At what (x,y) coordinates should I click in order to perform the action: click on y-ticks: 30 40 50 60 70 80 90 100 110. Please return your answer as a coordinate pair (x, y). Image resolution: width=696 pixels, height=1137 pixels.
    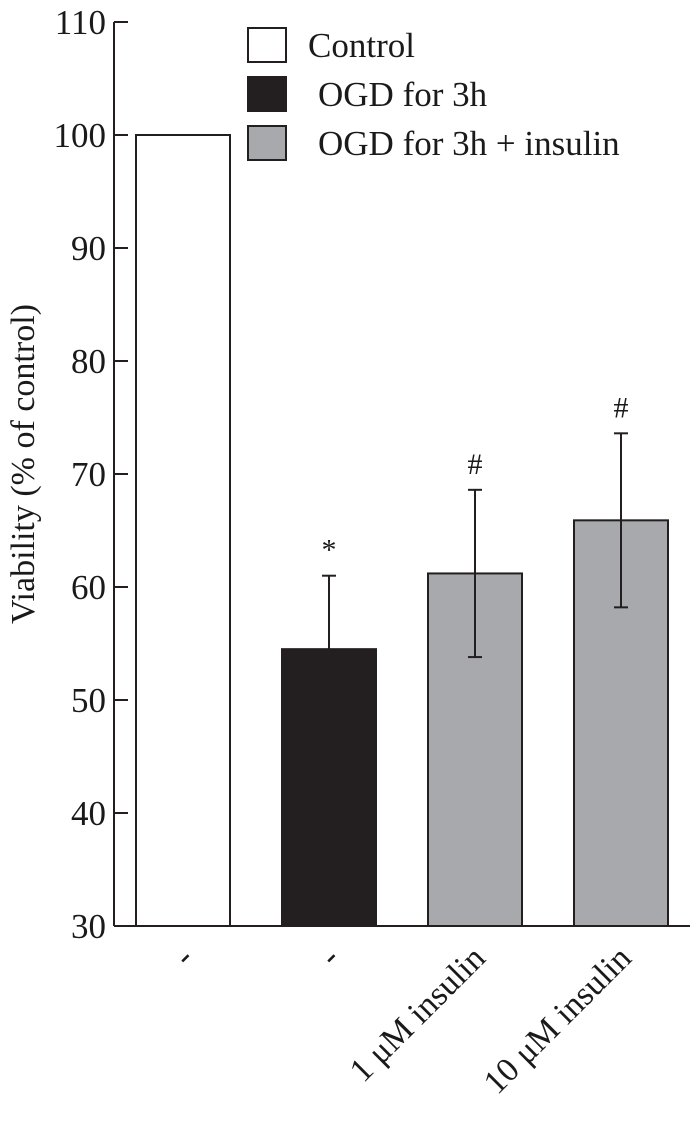
    Looking at the image, I should click on (91, 474).